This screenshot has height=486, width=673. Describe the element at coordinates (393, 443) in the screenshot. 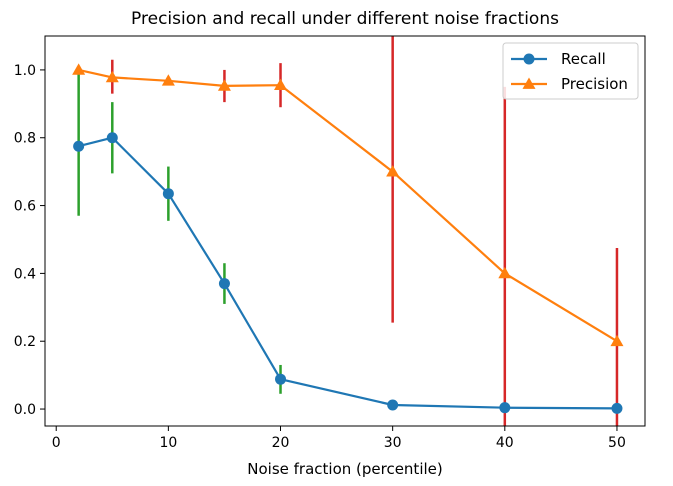

I see `x-tick-label: 30` at that location.